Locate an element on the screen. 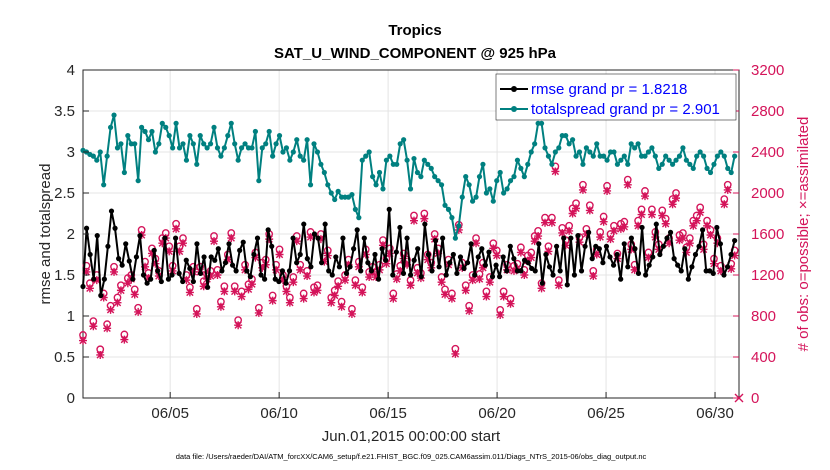 Image resolution: width=830 pixels, height=470 pixels. legend-rmse-label: rmse grand pr = 1.8218 is located at coordinates (609, 89).